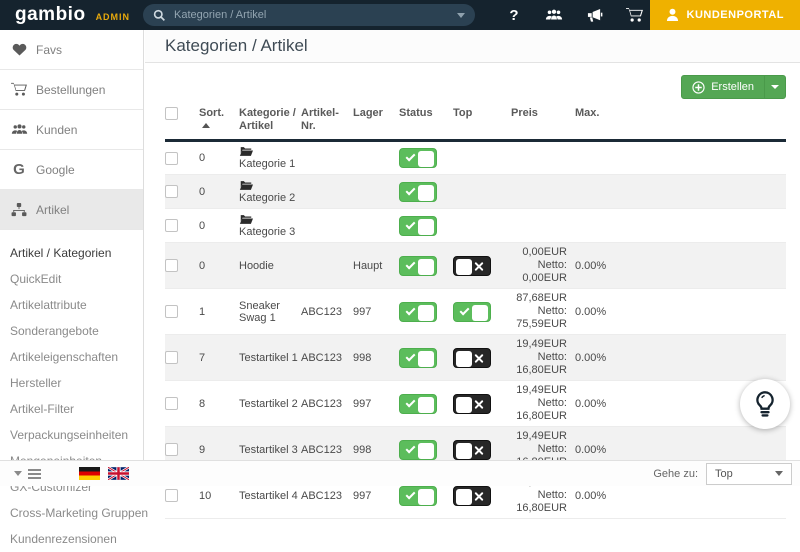 This screenshot has height=552, width=800. I want to click on sidebar-subitem: Kundenrezensionen, so click(71, 539).